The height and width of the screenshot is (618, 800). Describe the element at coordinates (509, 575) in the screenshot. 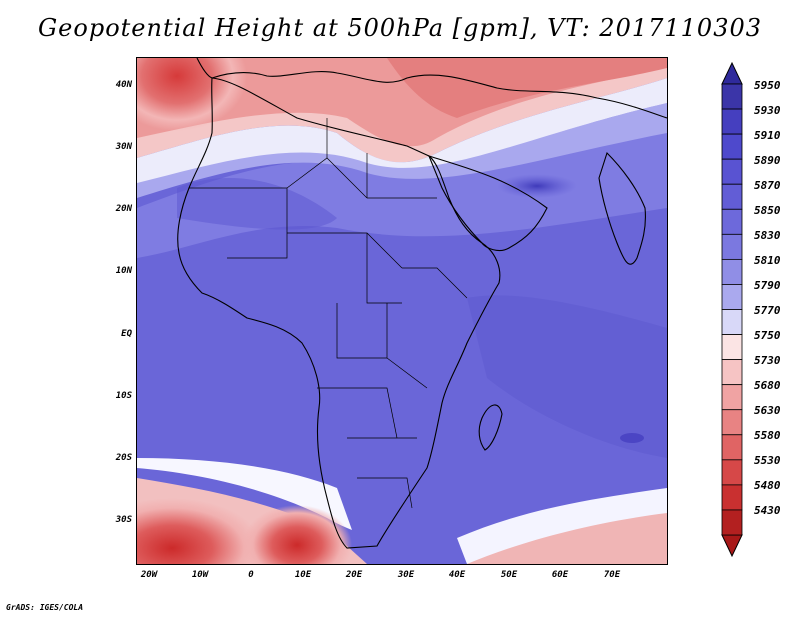

I see `lon-label-50e: 50E` at that location.